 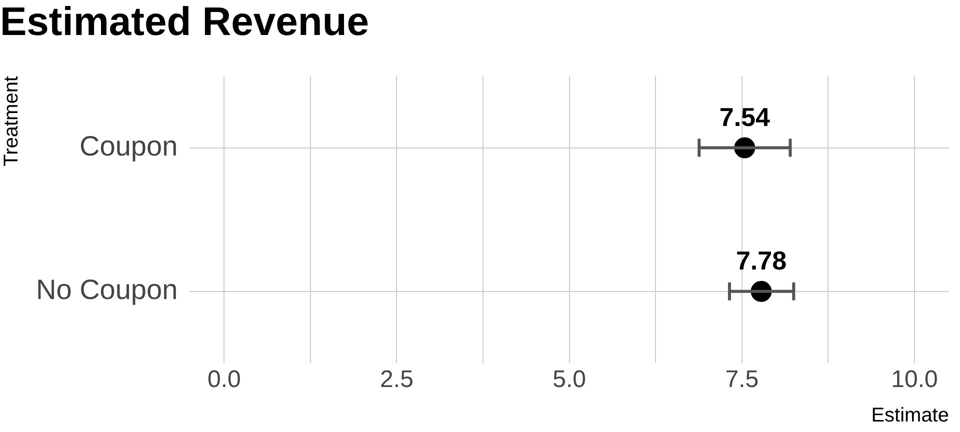 I want to click on data-label: 7.78, so click(x=761, y=261).